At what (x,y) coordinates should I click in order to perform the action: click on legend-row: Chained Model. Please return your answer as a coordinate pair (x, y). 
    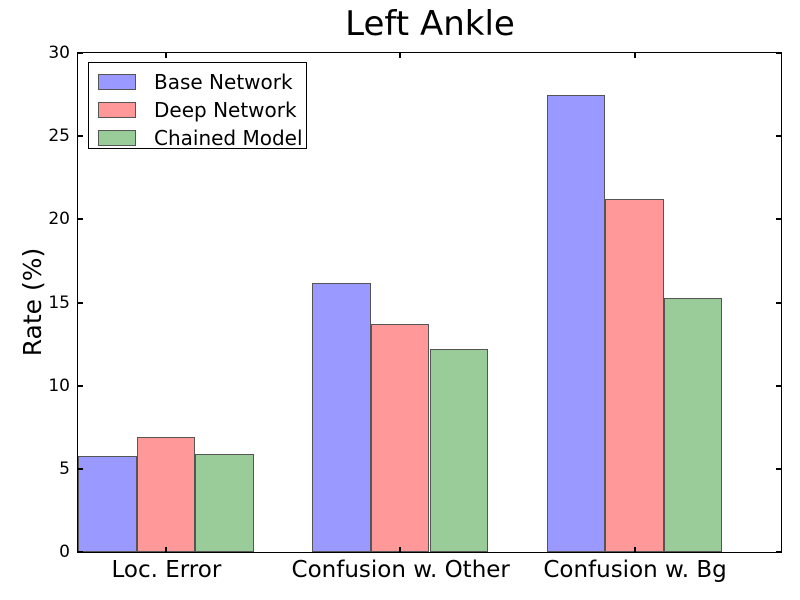
    Looking at the image, I should click on (202, 138).